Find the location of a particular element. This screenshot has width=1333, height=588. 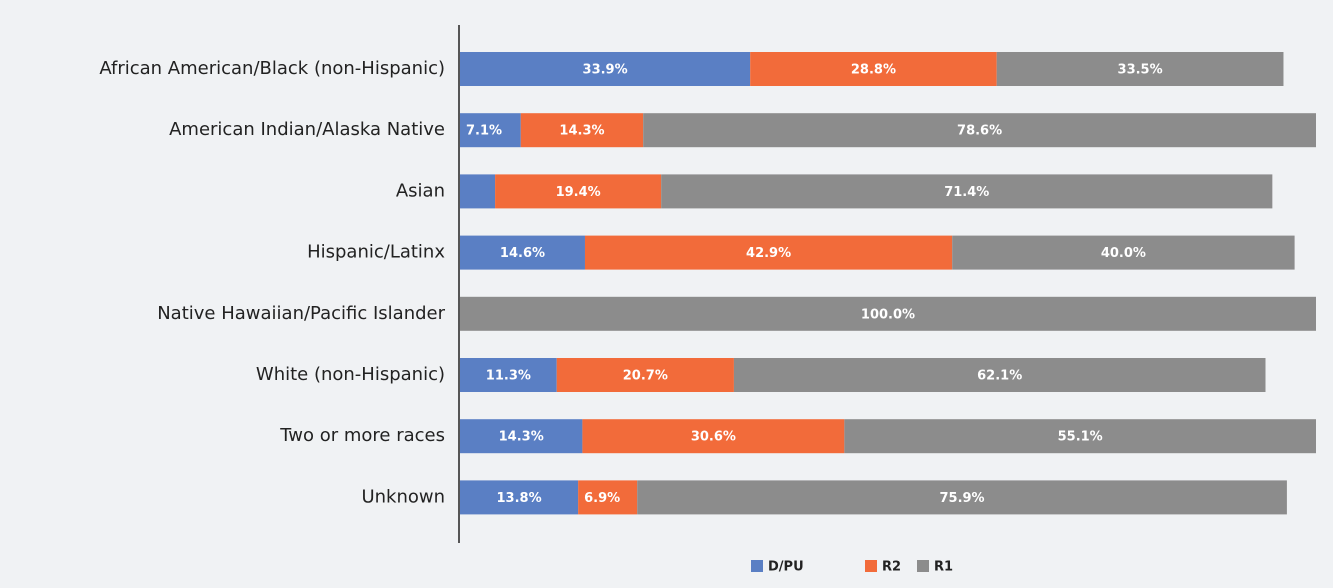

data-label: 75.9% is located at coordinates (961, 498).